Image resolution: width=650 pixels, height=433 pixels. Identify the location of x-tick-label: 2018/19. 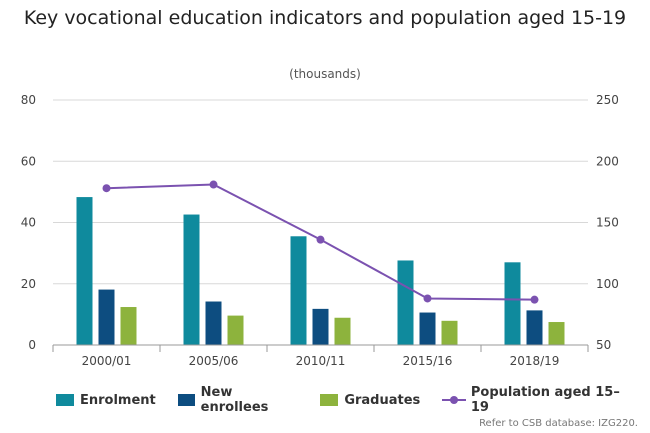
(535, 361).